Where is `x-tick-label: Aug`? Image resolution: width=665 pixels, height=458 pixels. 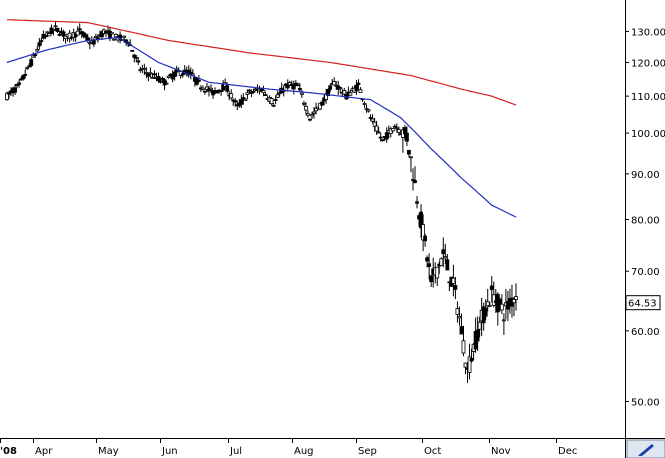 x-tick-label: Aug is located at coordinates (304, 451).